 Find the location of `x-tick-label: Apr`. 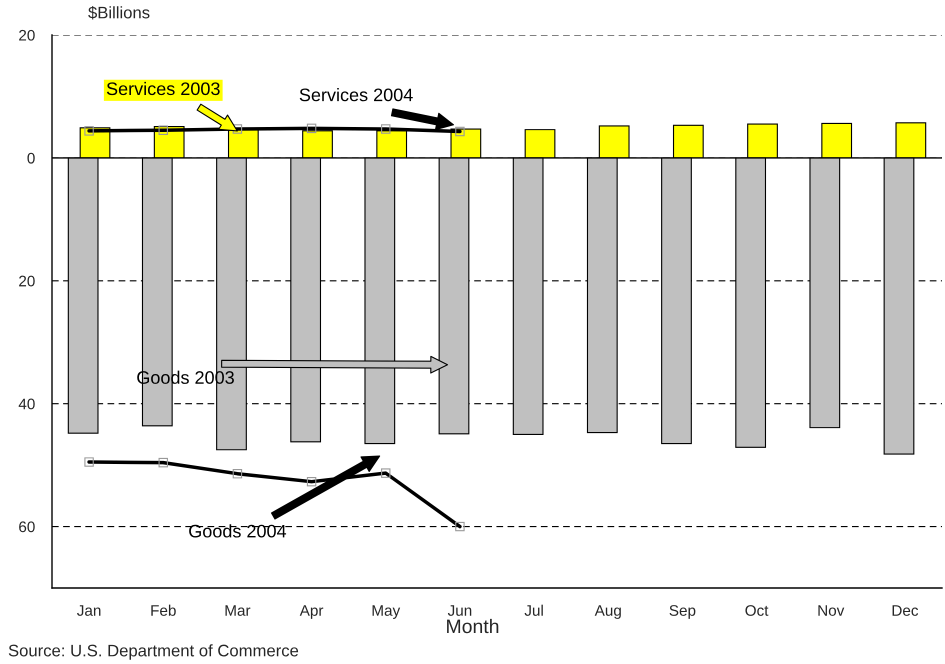

x-tick-label: Apr is located at coordinates (312, 612).